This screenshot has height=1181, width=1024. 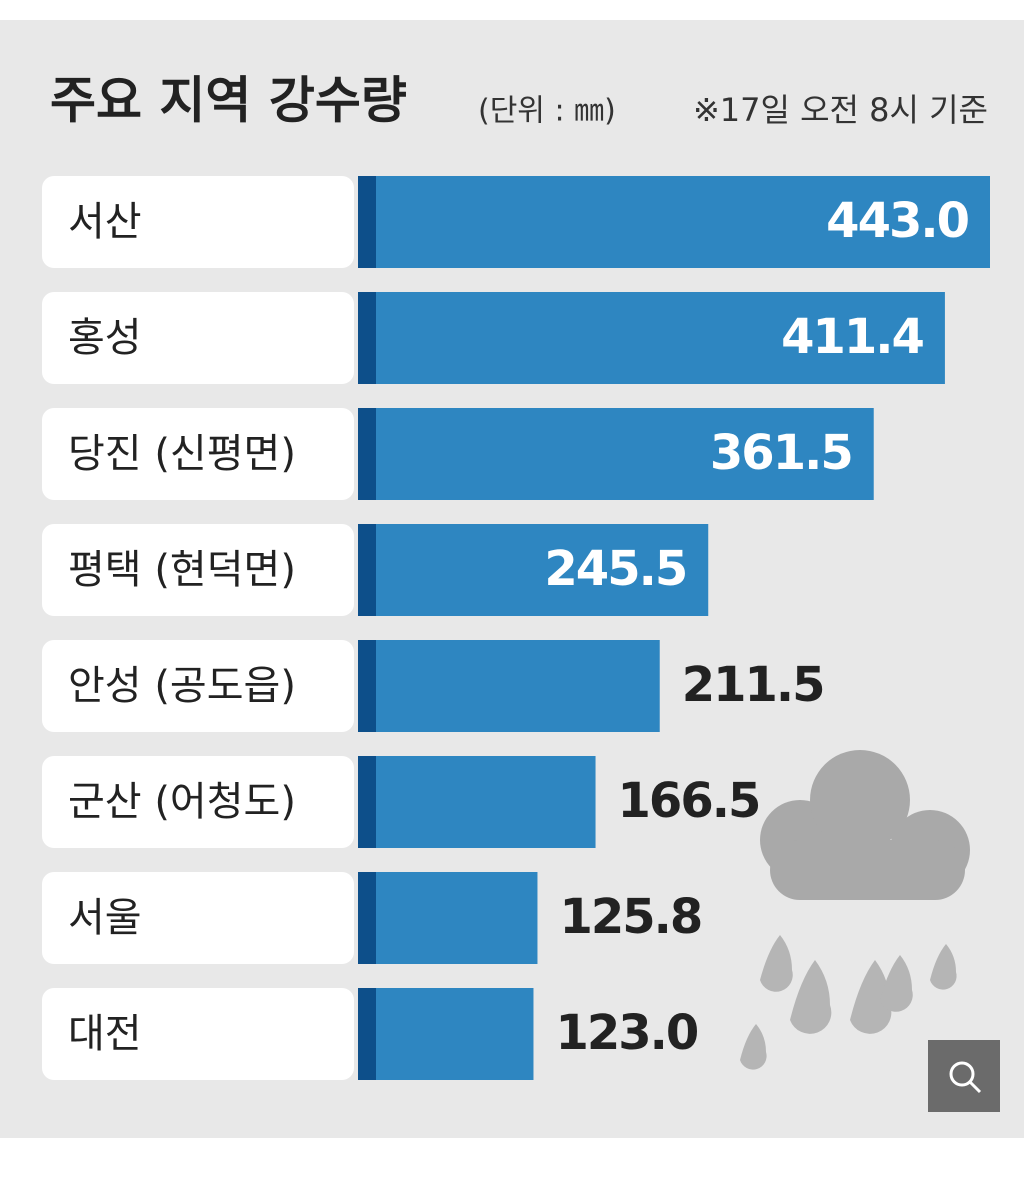 I want to click on category-label: 서산, so click(x=105, y=222).